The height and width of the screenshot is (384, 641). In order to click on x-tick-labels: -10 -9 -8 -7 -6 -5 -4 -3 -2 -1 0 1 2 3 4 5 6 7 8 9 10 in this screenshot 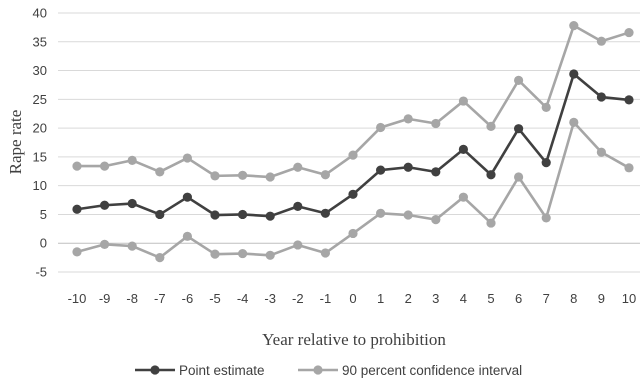, I will do `click(352, 298)`.